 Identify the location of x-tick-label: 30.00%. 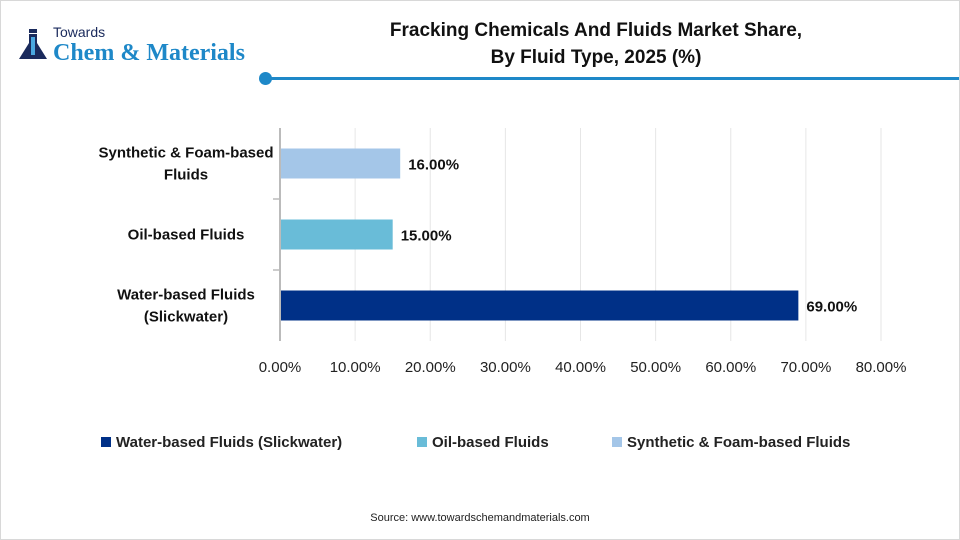
(505, 367).